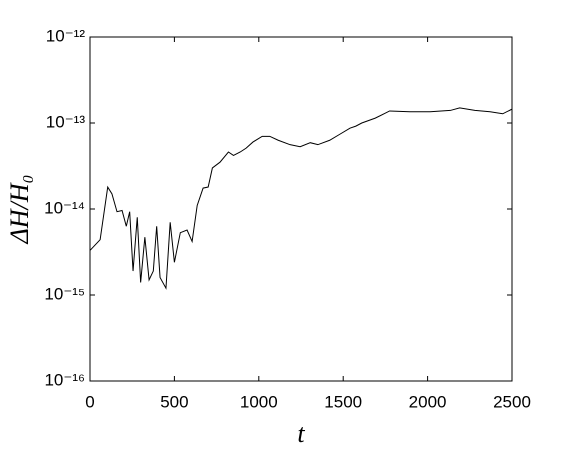 This screenshot has width=566, height=454. Describe the element at coordinates (66, 35) in the screenshot. I see `y-tick-label: 10⁻¹²` at that location.